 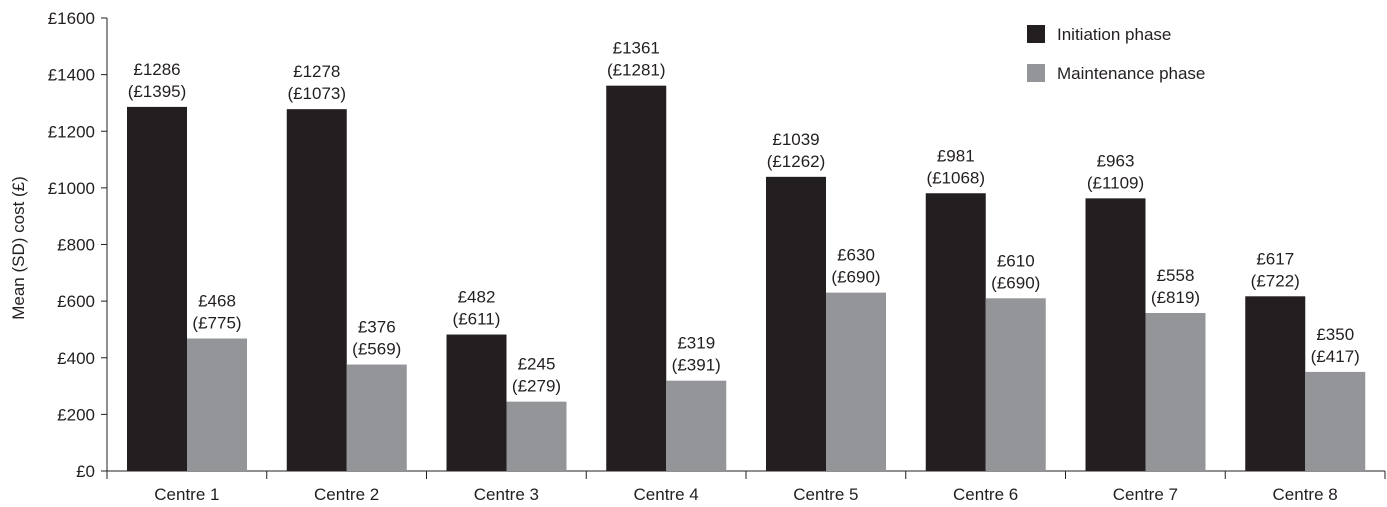 I want to click on bar-value-label: £981, so click(x=956, y=155).